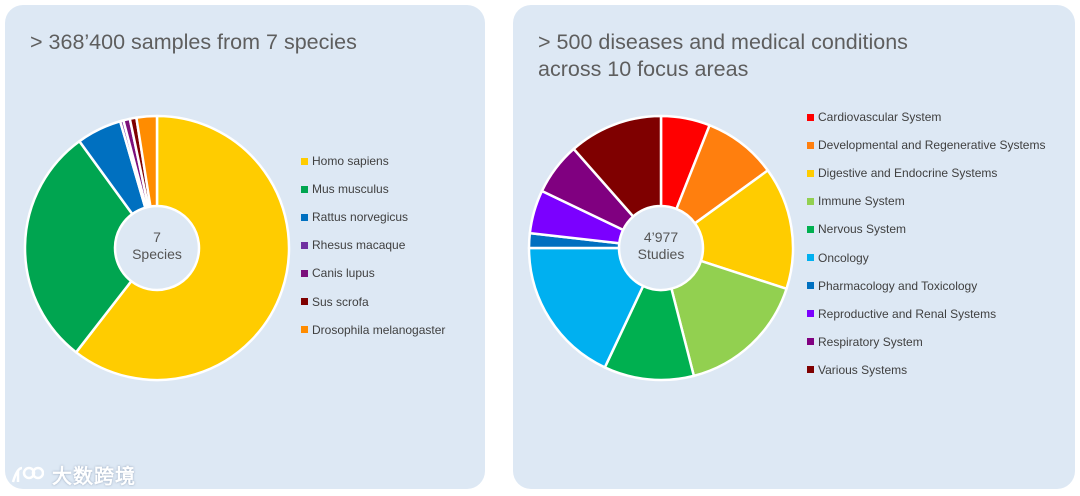 The image size is (1080, 496). I want to click on watermark: 大数跨境, so click(73, 474).